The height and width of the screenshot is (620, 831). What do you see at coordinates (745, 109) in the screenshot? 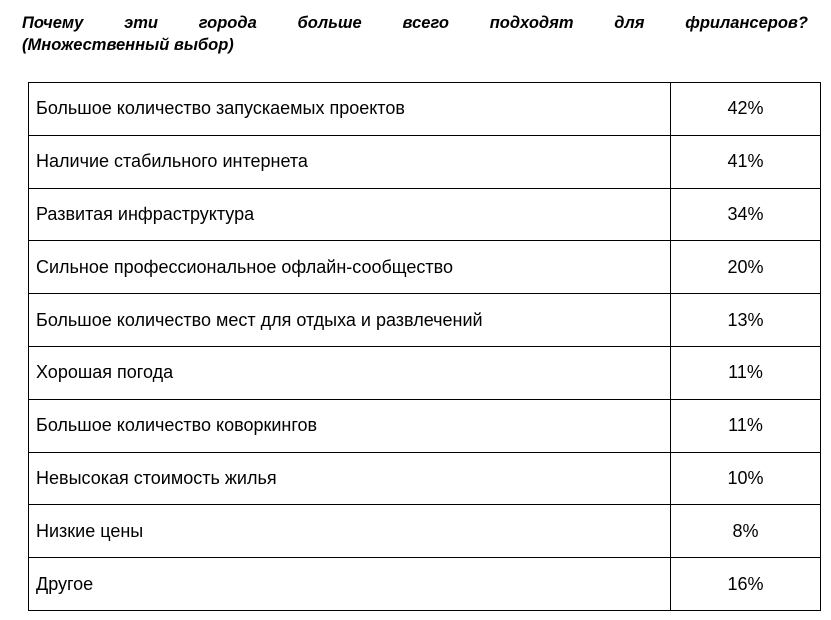
I see `row-value: 42%` at bounding box center [745, 109].